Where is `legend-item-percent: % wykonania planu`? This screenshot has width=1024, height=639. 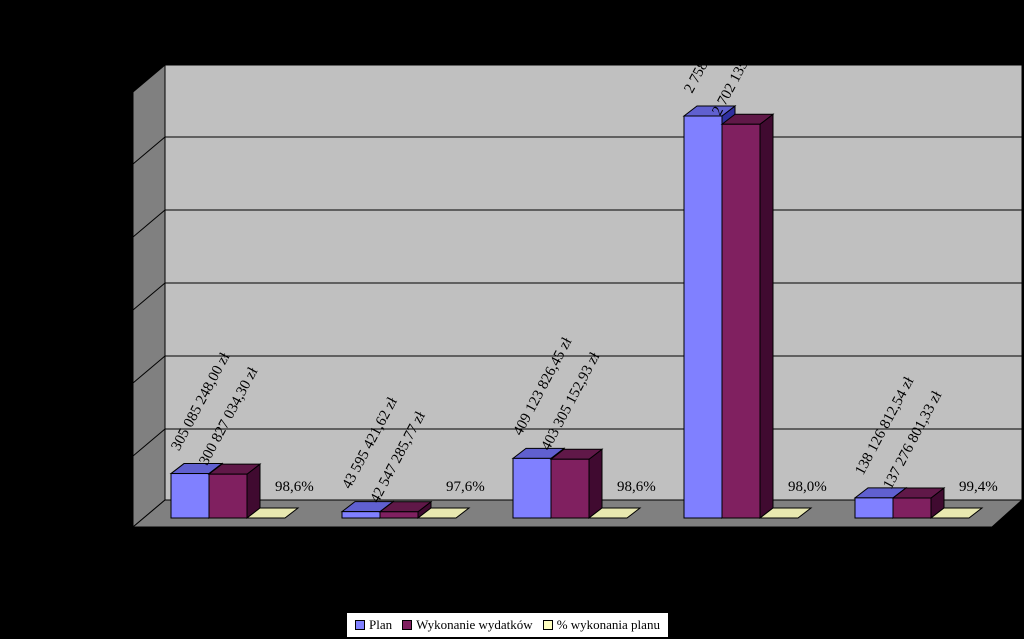 legend-item-percent: % wykonania planu is located at coordinates (601, 625).